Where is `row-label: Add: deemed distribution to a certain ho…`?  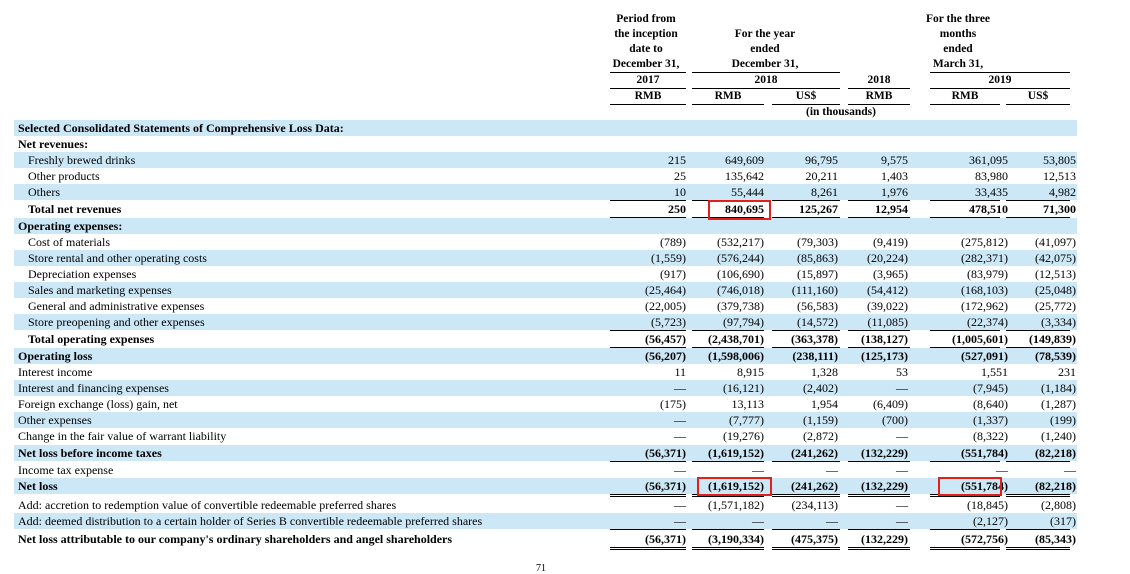 row-label: Add: deemed distribution to a certain ho… is located at coordinates (250, 521).